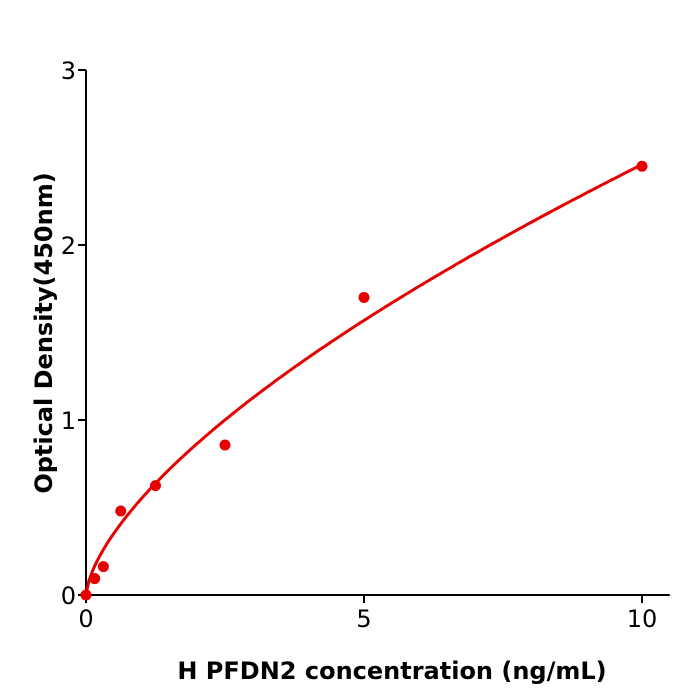 The image size is (700, 700). I want to click on y-tick-label: 2, so click(68, 246).